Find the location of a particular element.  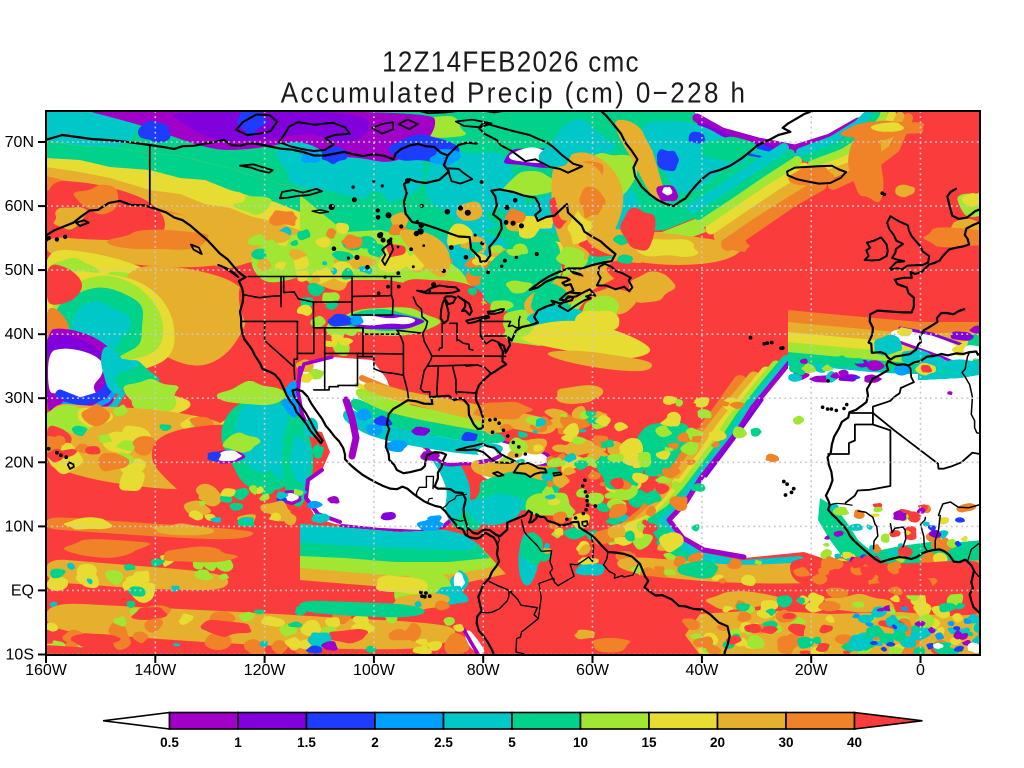

svg-text: 15 is located at coordinates (649, 742).